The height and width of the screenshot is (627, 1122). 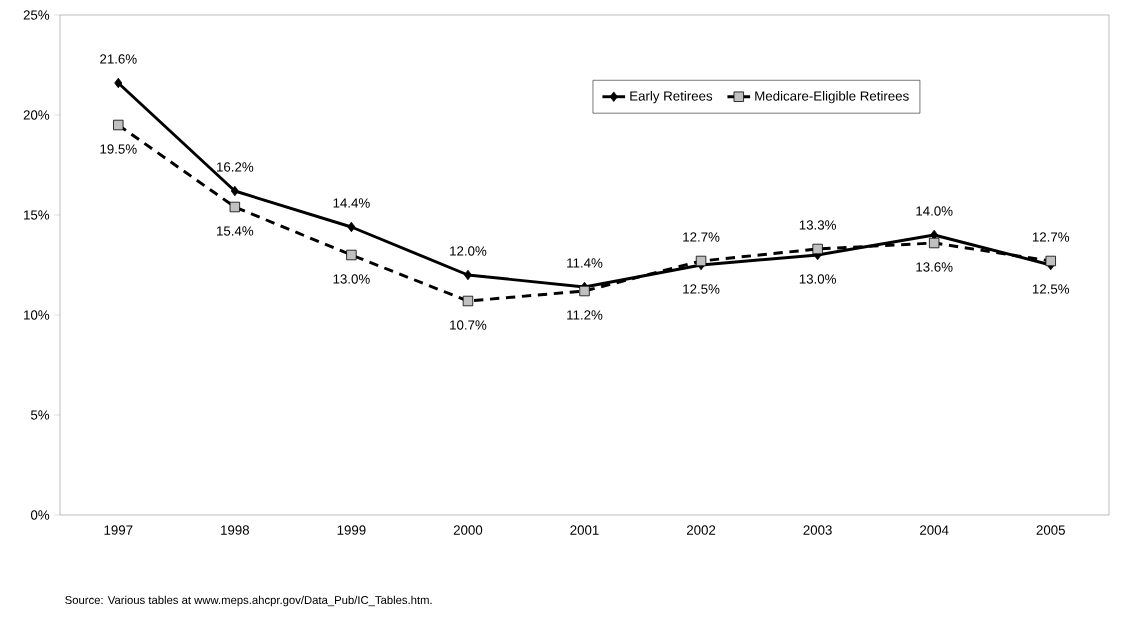 I want to click on x-tick-label: 1997, so click(x=118, y=530).